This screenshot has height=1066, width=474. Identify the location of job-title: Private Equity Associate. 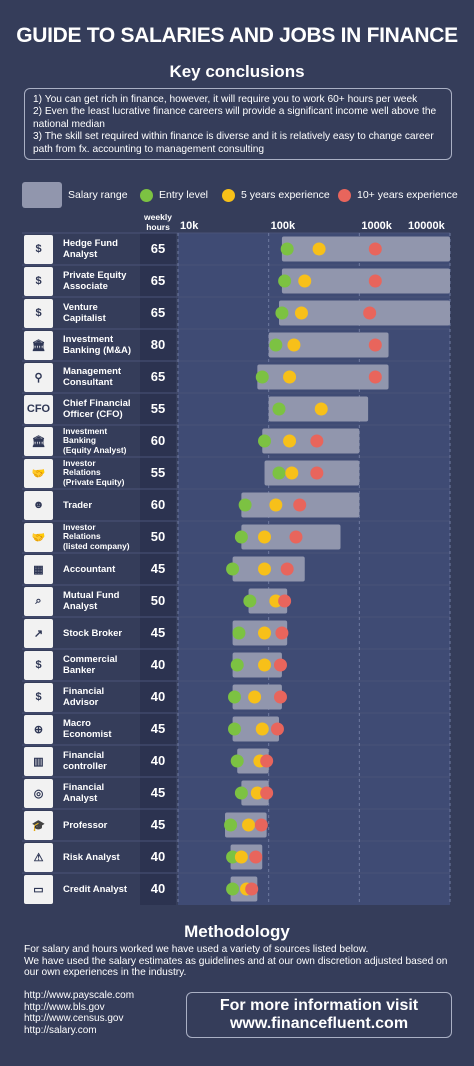
(102, 281).